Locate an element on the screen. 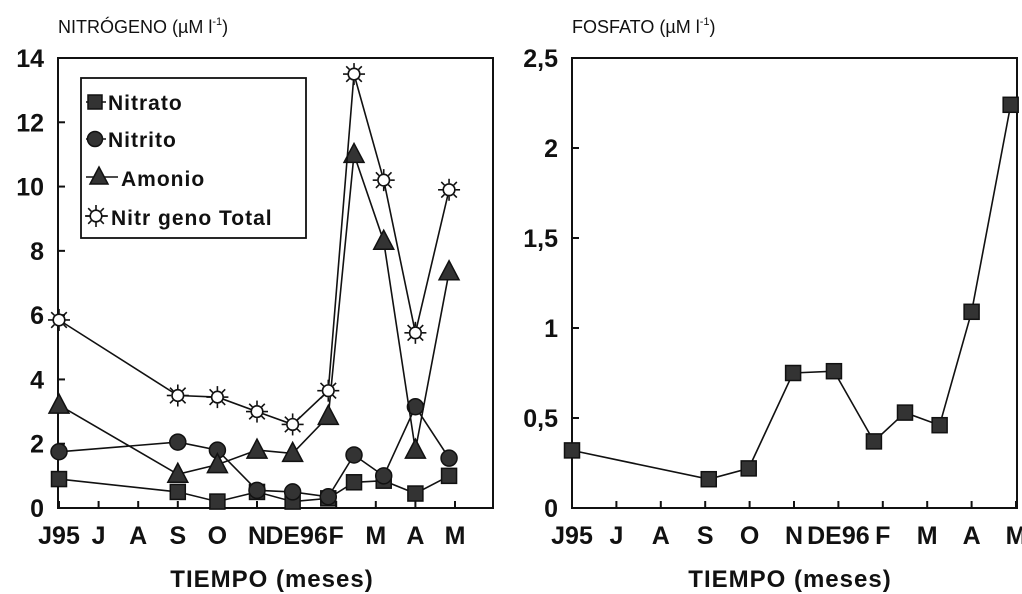 This screenshot has height=594, width=1022. nitrogen-series-line-circle is located at coordinates (254, 451).